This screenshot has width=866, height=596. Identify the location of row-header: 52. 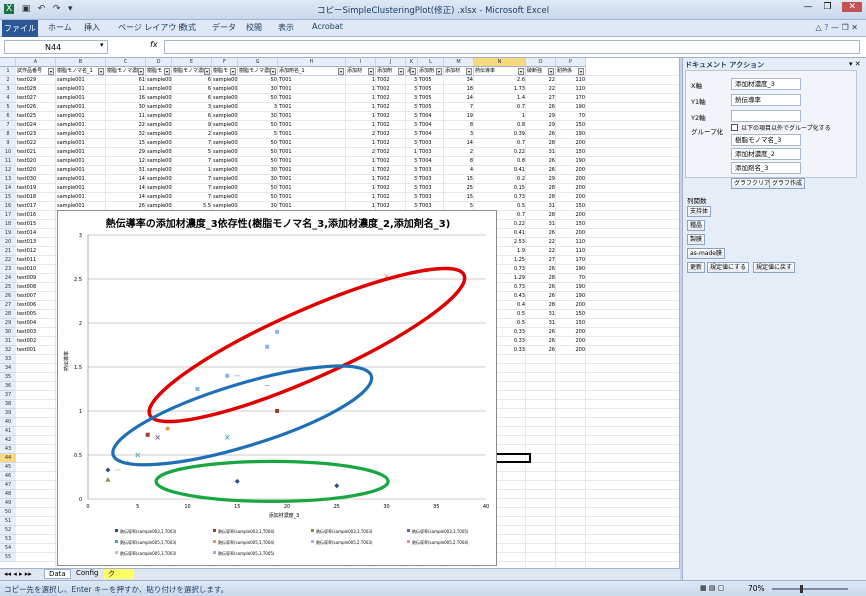
(8, 530).